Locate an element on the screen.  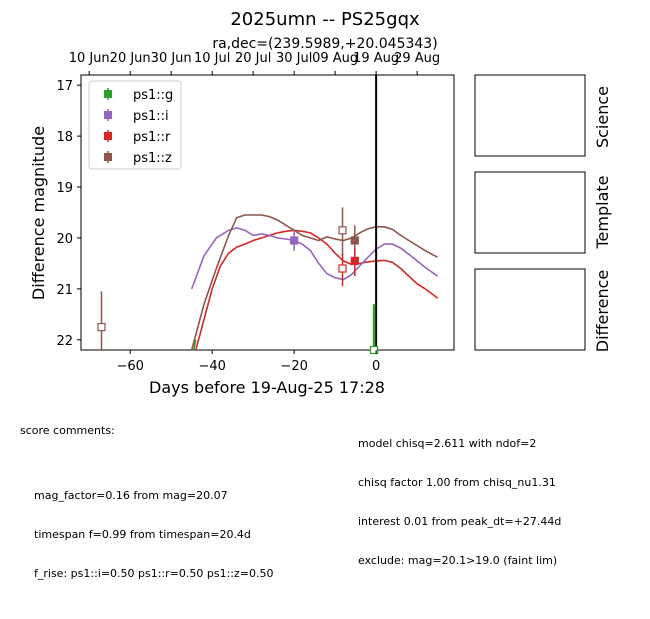
model-curve-i is located at coordinates (314, 258).